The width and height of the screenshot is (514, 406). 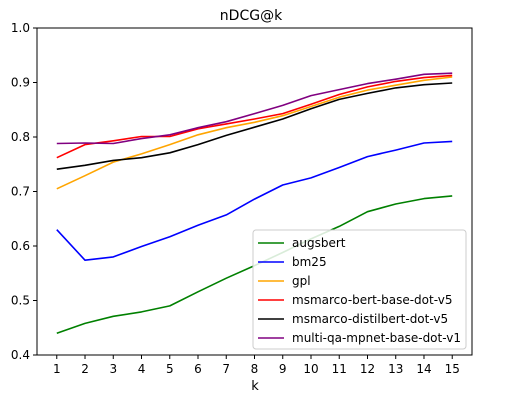 I want to click on x-tick-label: 2, so click(x=85, y=369).